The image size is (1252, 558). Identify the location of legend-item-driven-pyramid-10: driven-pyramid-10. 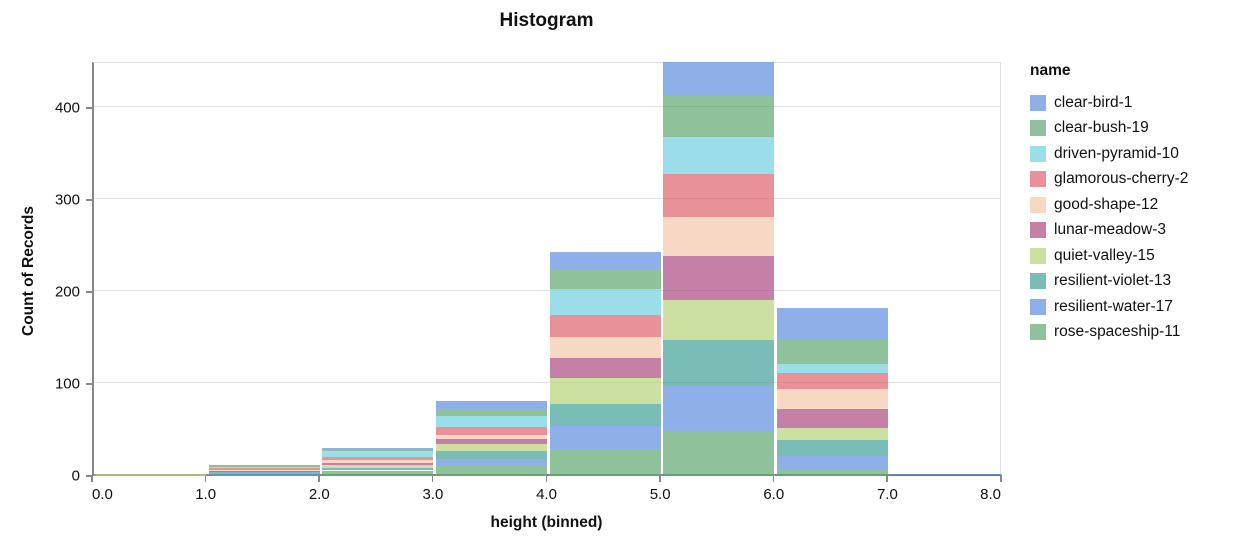
(1109, 154).